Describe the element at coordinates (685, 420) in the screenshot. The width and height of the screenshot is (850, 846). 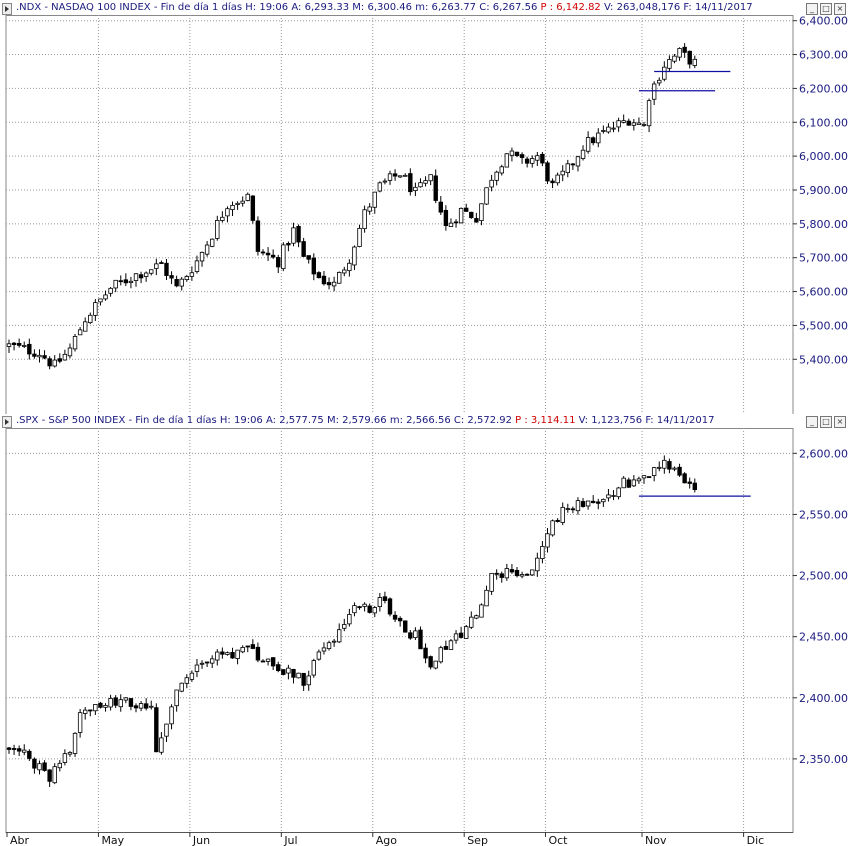
I see `spx-date: 14/11/2017` at that location.